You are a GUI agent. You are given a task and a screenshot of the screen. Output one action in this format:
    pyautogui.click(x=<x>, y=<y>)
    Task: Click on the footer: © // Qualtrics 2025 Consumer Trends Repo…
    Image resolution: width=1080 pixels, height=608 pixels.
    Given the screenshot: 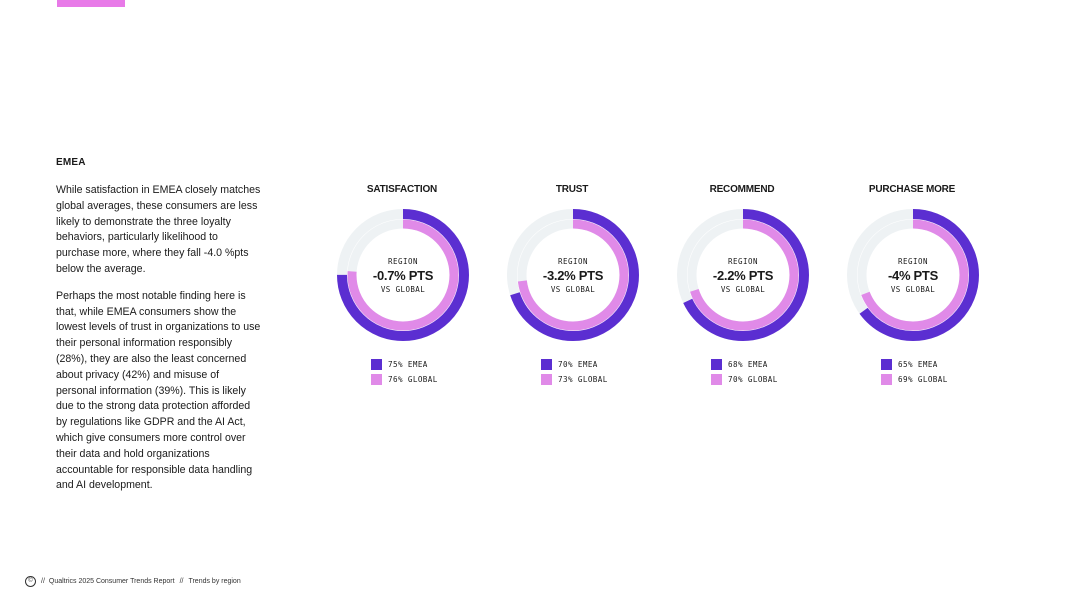 What is the action you would take?
    pyautogui.click(x=133, y=581)
    